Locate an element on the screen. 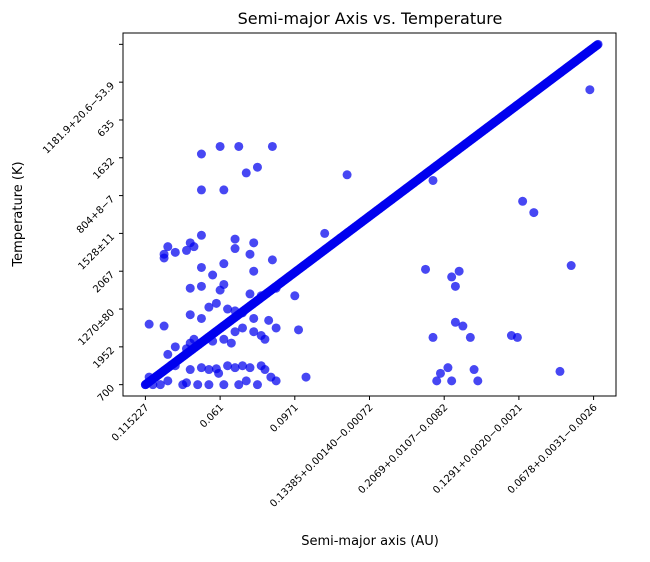  trend-point is located at coordinates (598, 44).